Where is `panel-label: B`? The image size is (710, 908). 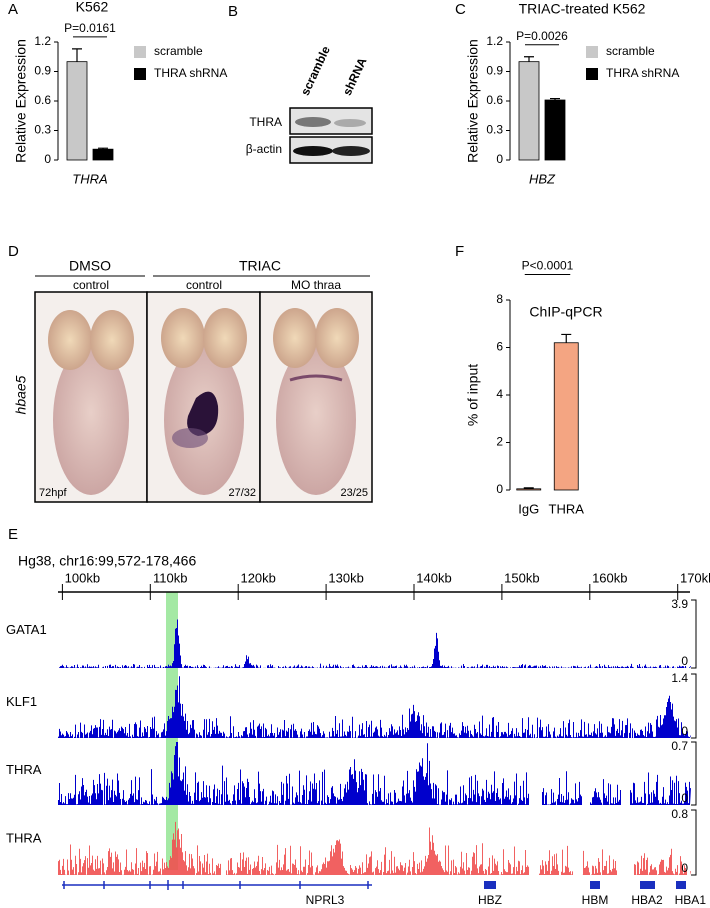 panel-label: B is located at coordinates (233, 11).